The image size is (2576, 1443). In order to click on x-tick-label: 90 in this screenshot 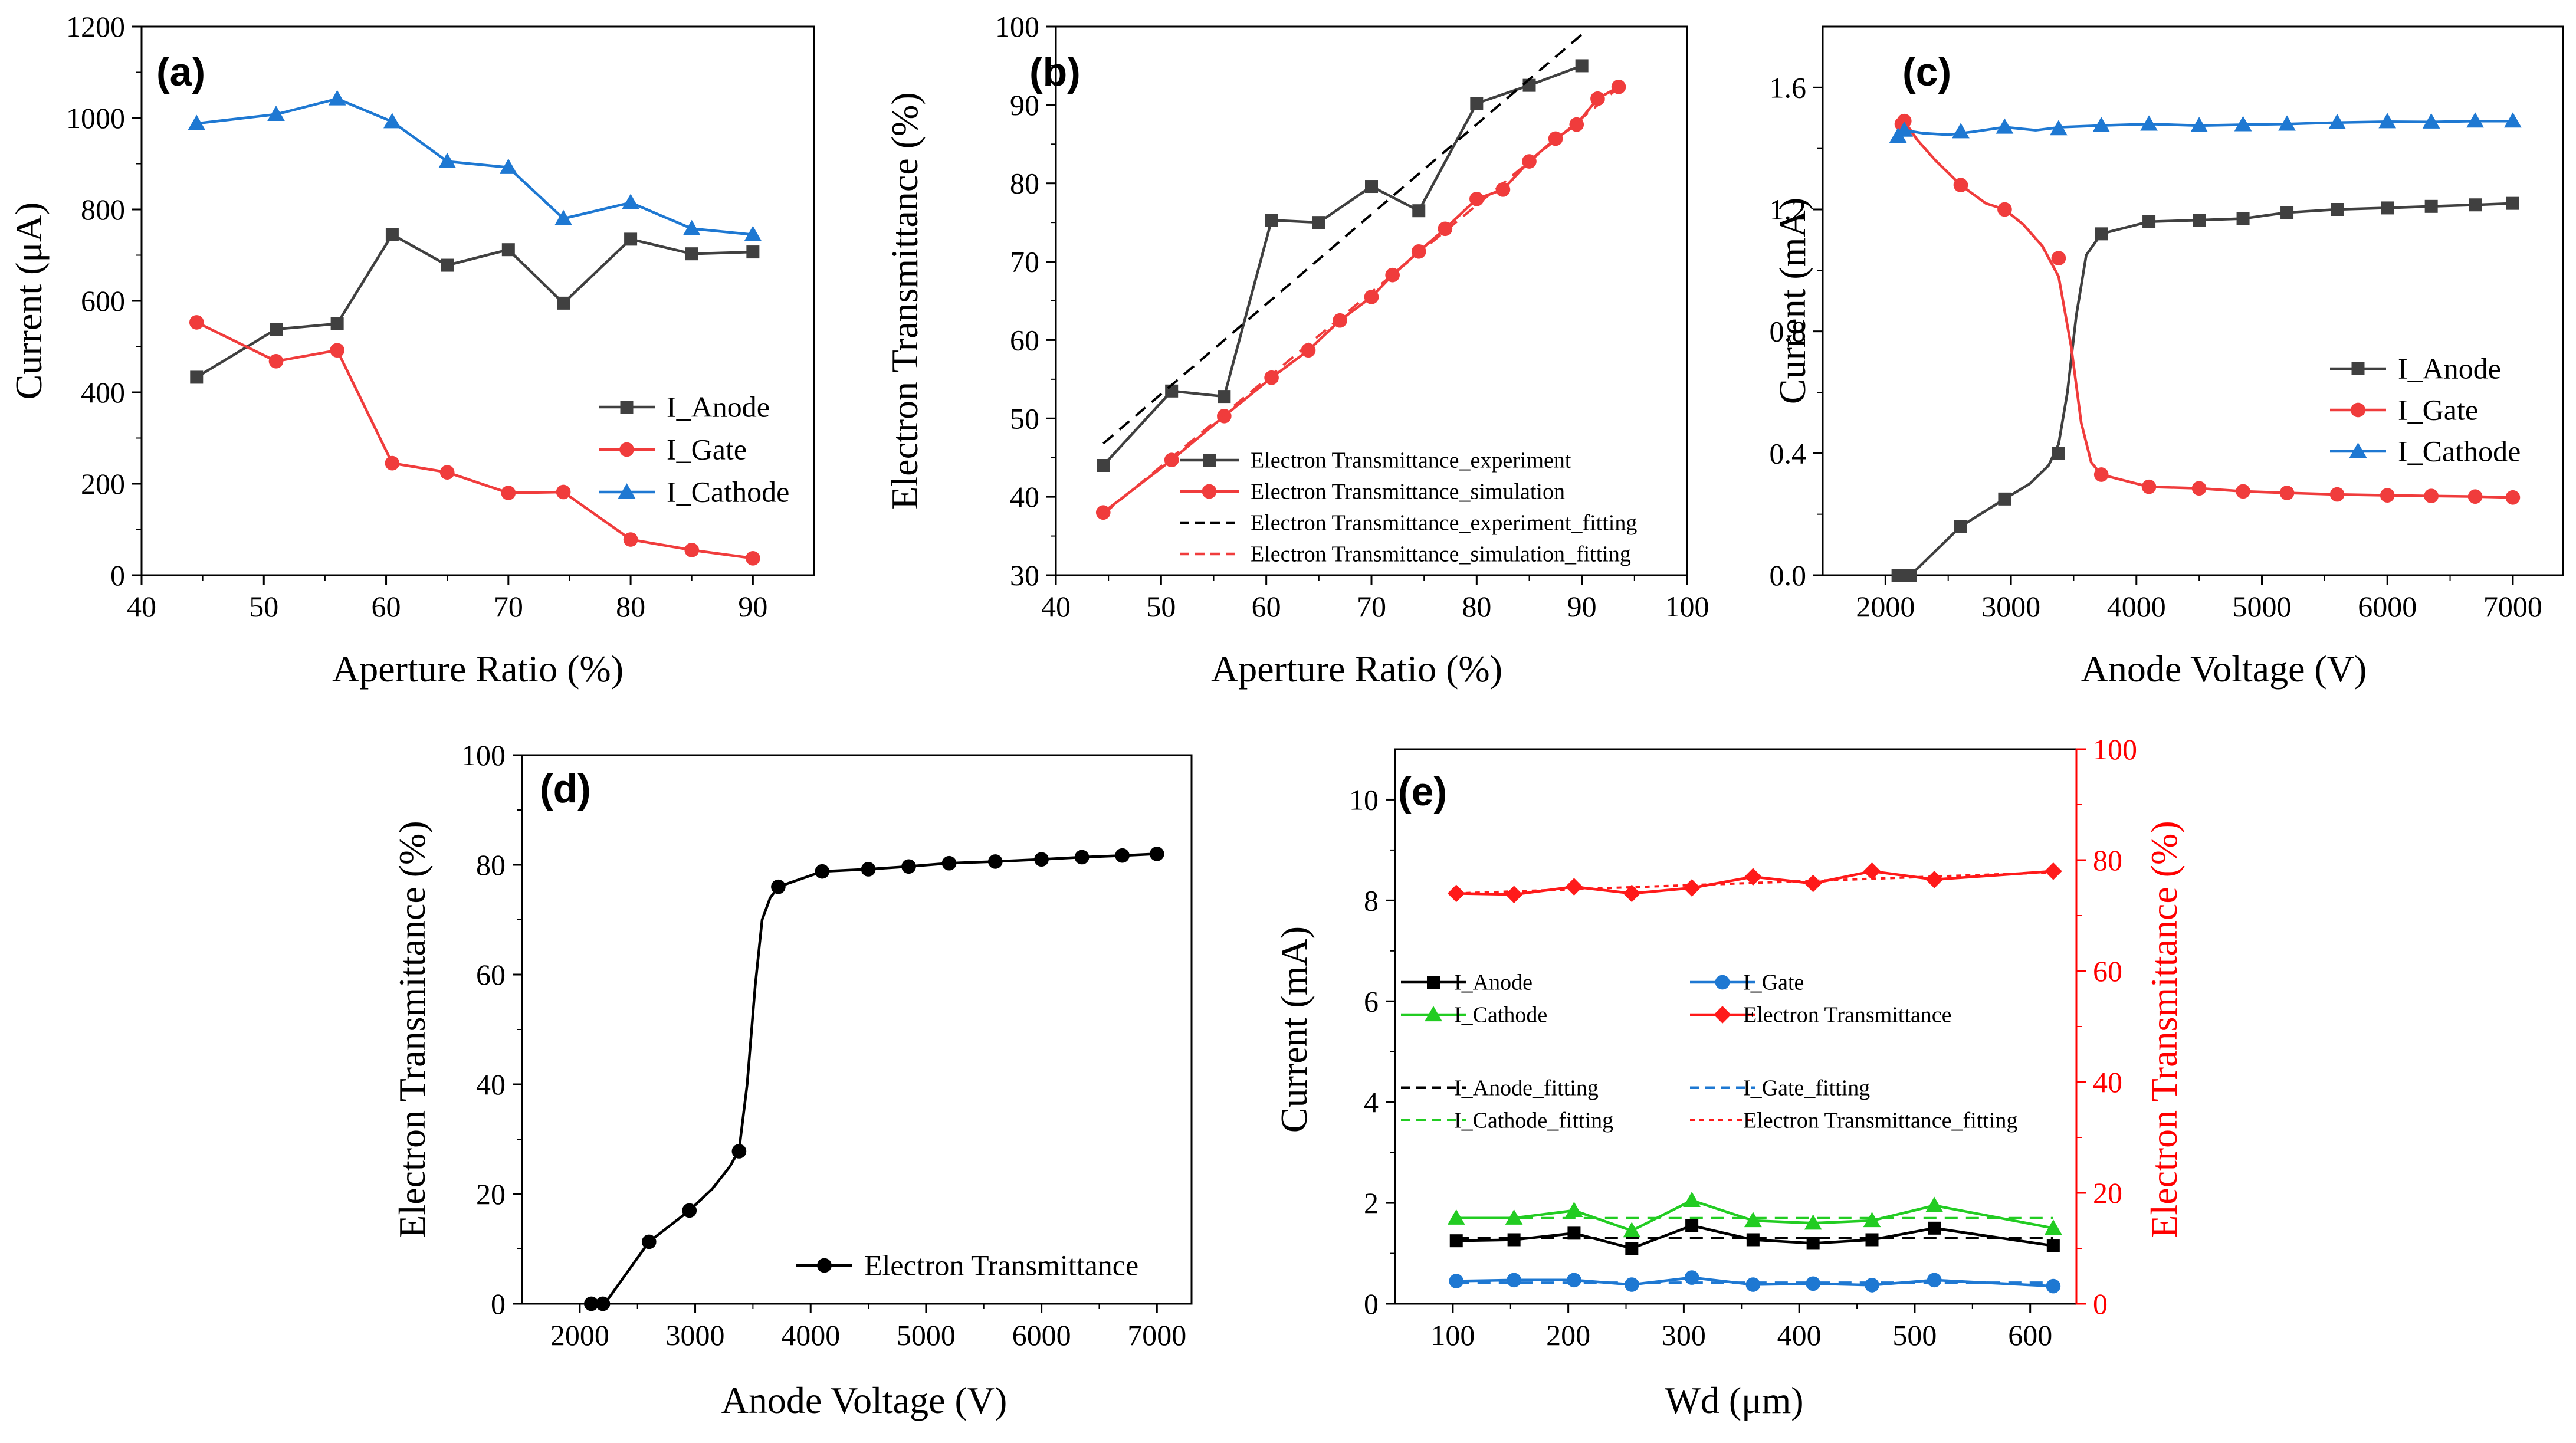, I will do `click(752, 606)`.